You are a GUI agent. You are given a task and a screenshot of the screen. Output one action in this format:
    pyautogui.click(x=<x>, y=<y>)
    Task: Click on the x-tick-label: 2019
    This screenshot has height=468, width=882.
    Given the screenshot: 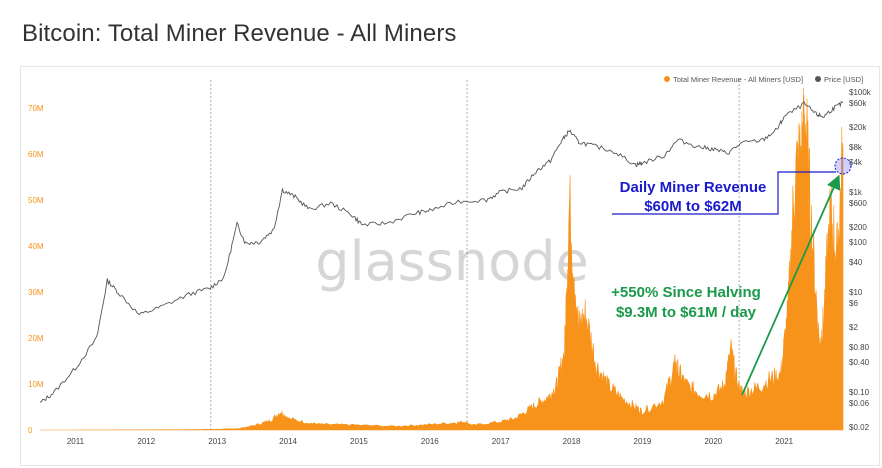 What is the action you would take?
    pyautogui.click(x=643, y=441)
    